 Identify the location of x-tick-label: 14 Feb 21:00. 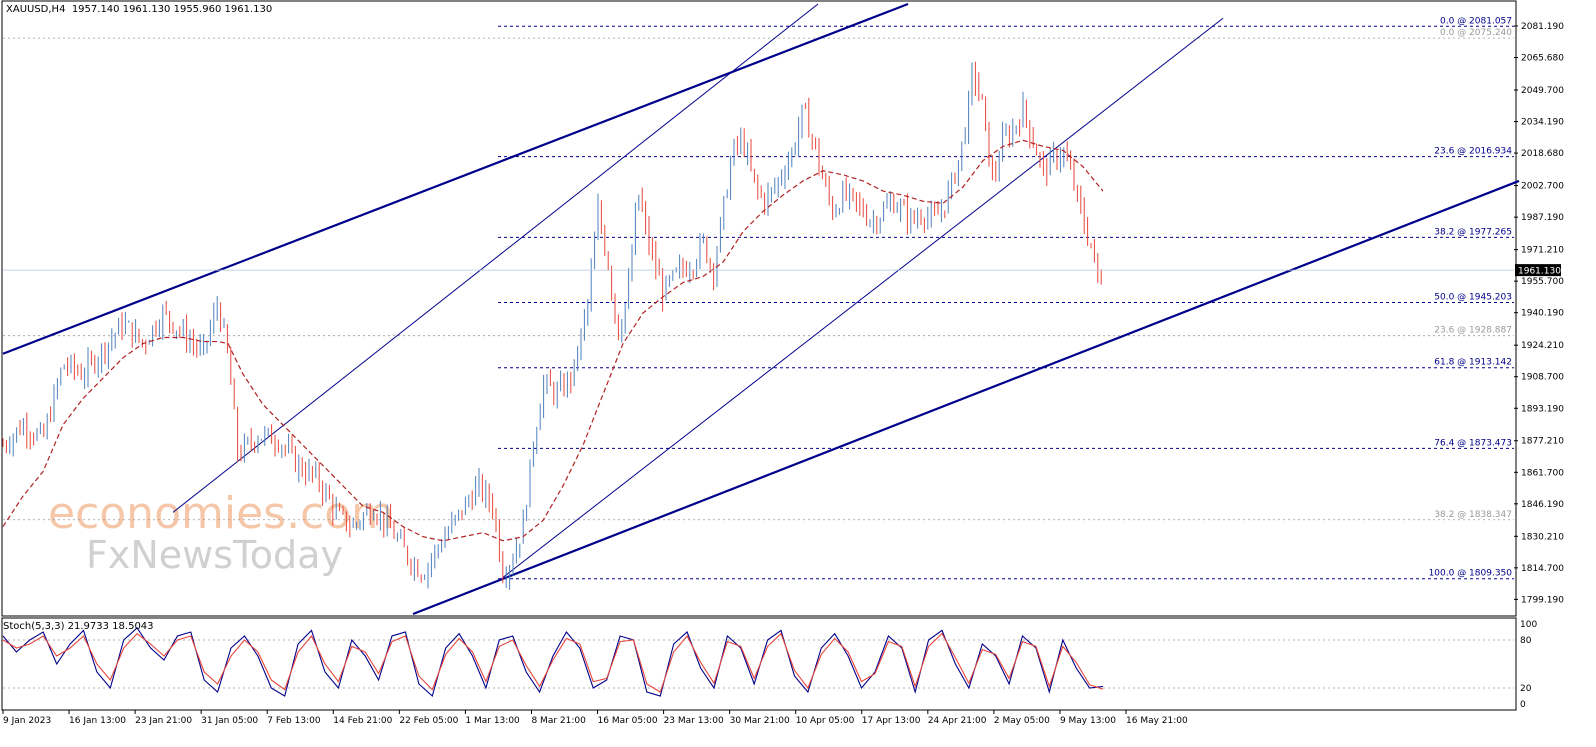
(362, 721).